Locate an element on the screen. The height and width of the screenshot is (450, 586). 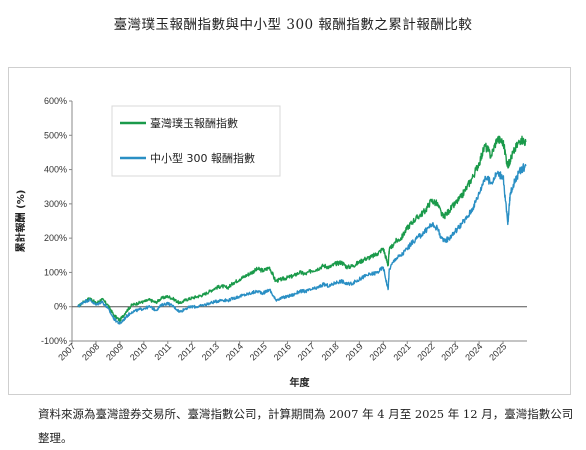
legend-box is located at coordinates (196, 141).